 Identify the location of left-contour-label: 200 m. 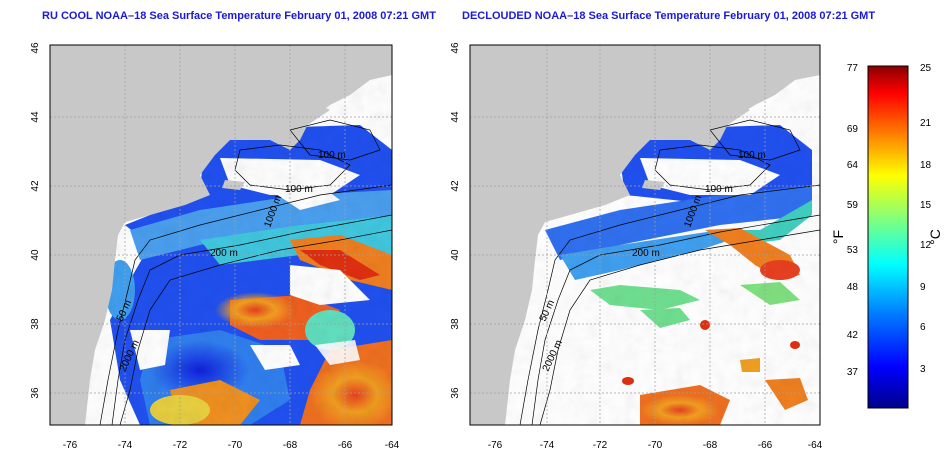
(224, 253).